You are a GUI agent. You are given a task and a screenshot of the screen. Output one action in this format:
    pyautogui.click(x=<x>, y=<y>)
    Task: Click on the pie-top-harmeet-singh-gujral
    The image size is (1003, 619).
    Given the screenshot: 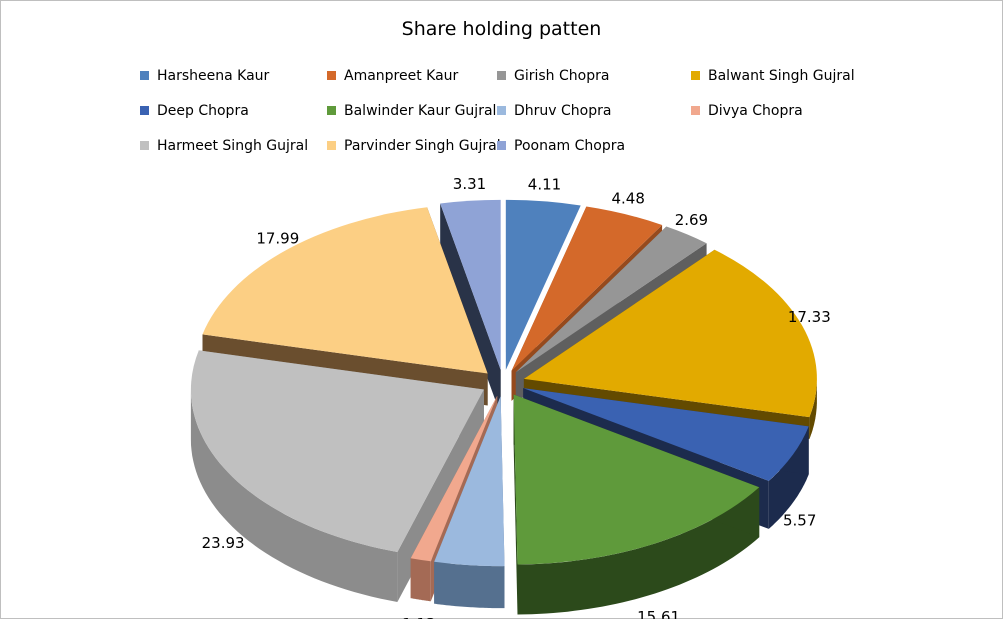 What is the action you would take?
    pyautogui.click(x=337, y=451)
    